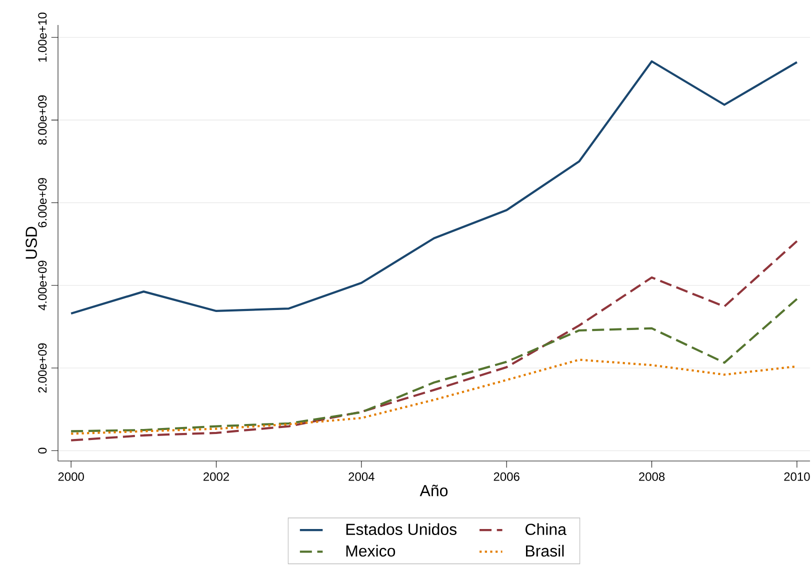 This screenshot has width=812, height=583. Describe the element at coordinates (216, 476) in the screenshot. I see `x-tick-label: 2002` at that location.